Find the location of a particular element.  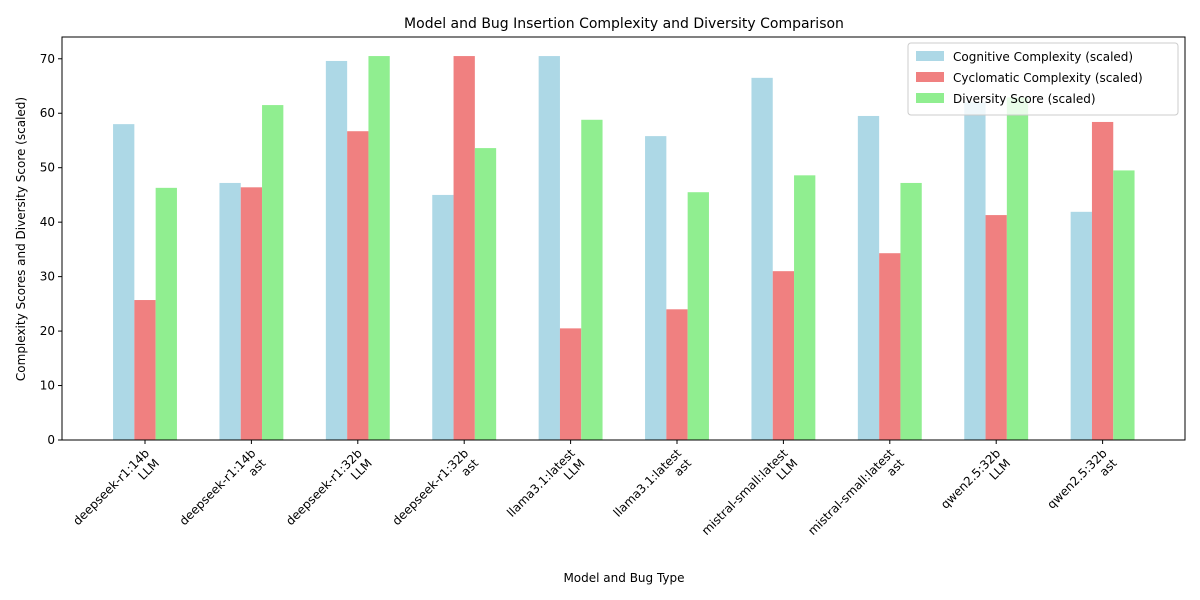

x-tick-label: qwen2.5:32bLLM is located at coordinates (975, 483).